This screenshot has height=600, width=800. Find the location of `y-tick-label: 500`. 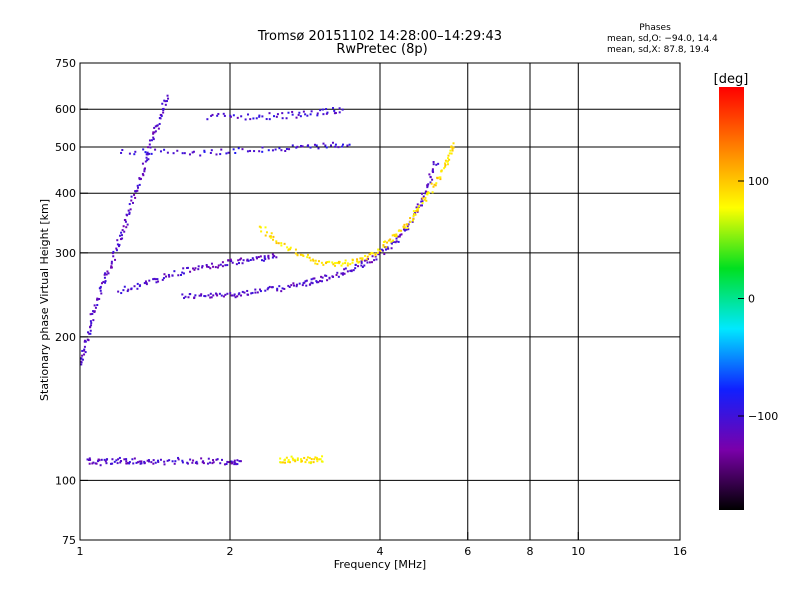

y-tick-label: 500 is located at coordinates (65, 147).